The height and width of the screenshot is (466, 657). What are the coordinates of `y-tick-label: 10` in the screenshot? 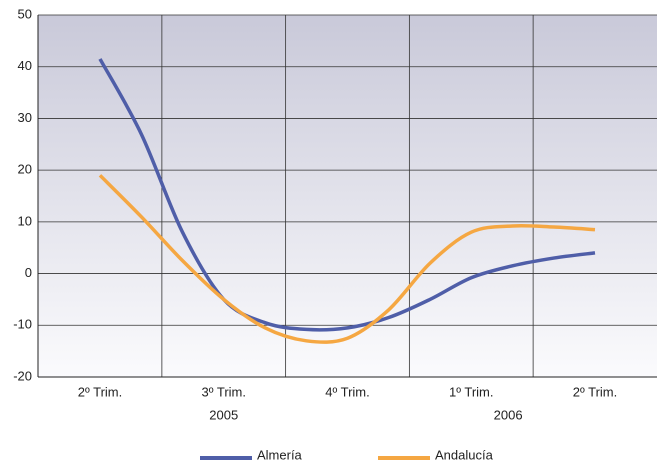 It's located at (25, 220).